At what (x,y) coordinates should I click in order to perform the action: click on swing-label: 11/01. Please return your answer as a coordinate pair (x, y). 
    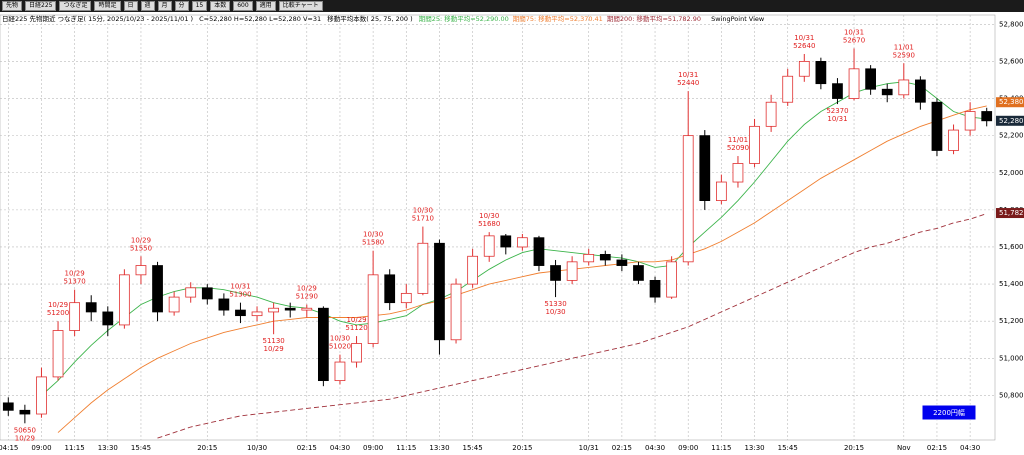
    Looking at the image, I should click on (904, 47).